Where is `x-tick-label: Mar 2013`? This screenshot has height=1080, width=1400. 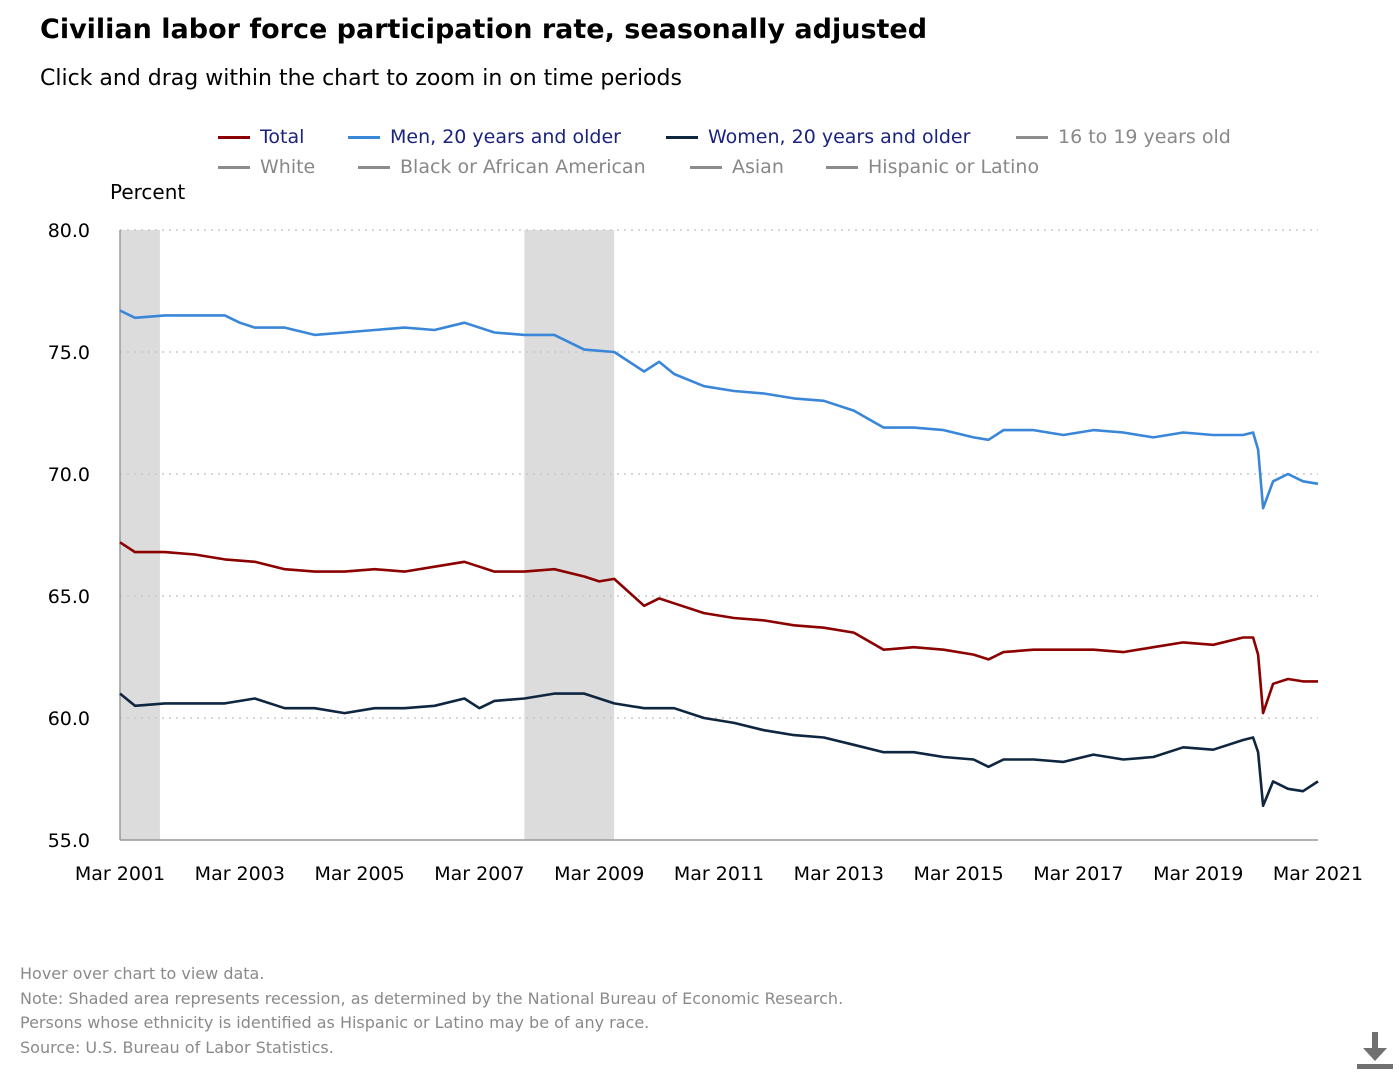
x-tick-label: Mar 2013 is located at coordinates (839, 874).